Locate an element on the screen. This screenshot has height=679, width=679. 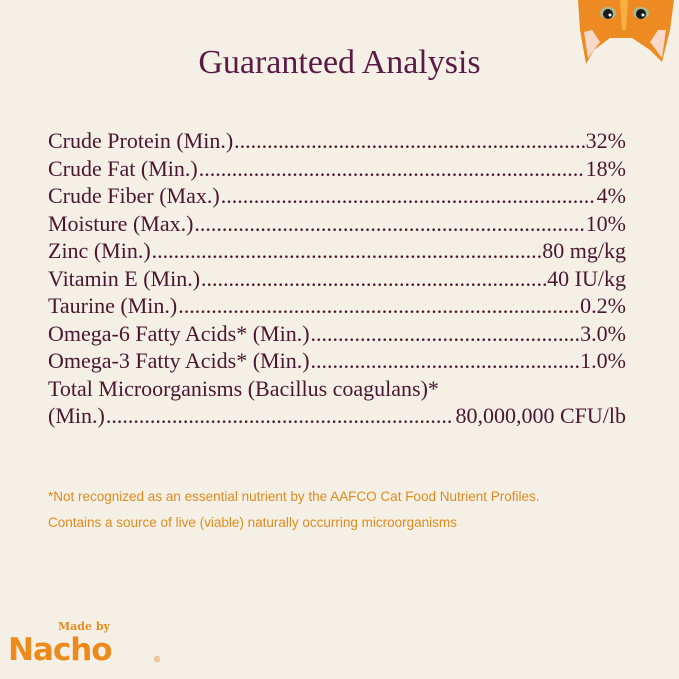
row-value: 0.2% is located at coordinates (603, 305).